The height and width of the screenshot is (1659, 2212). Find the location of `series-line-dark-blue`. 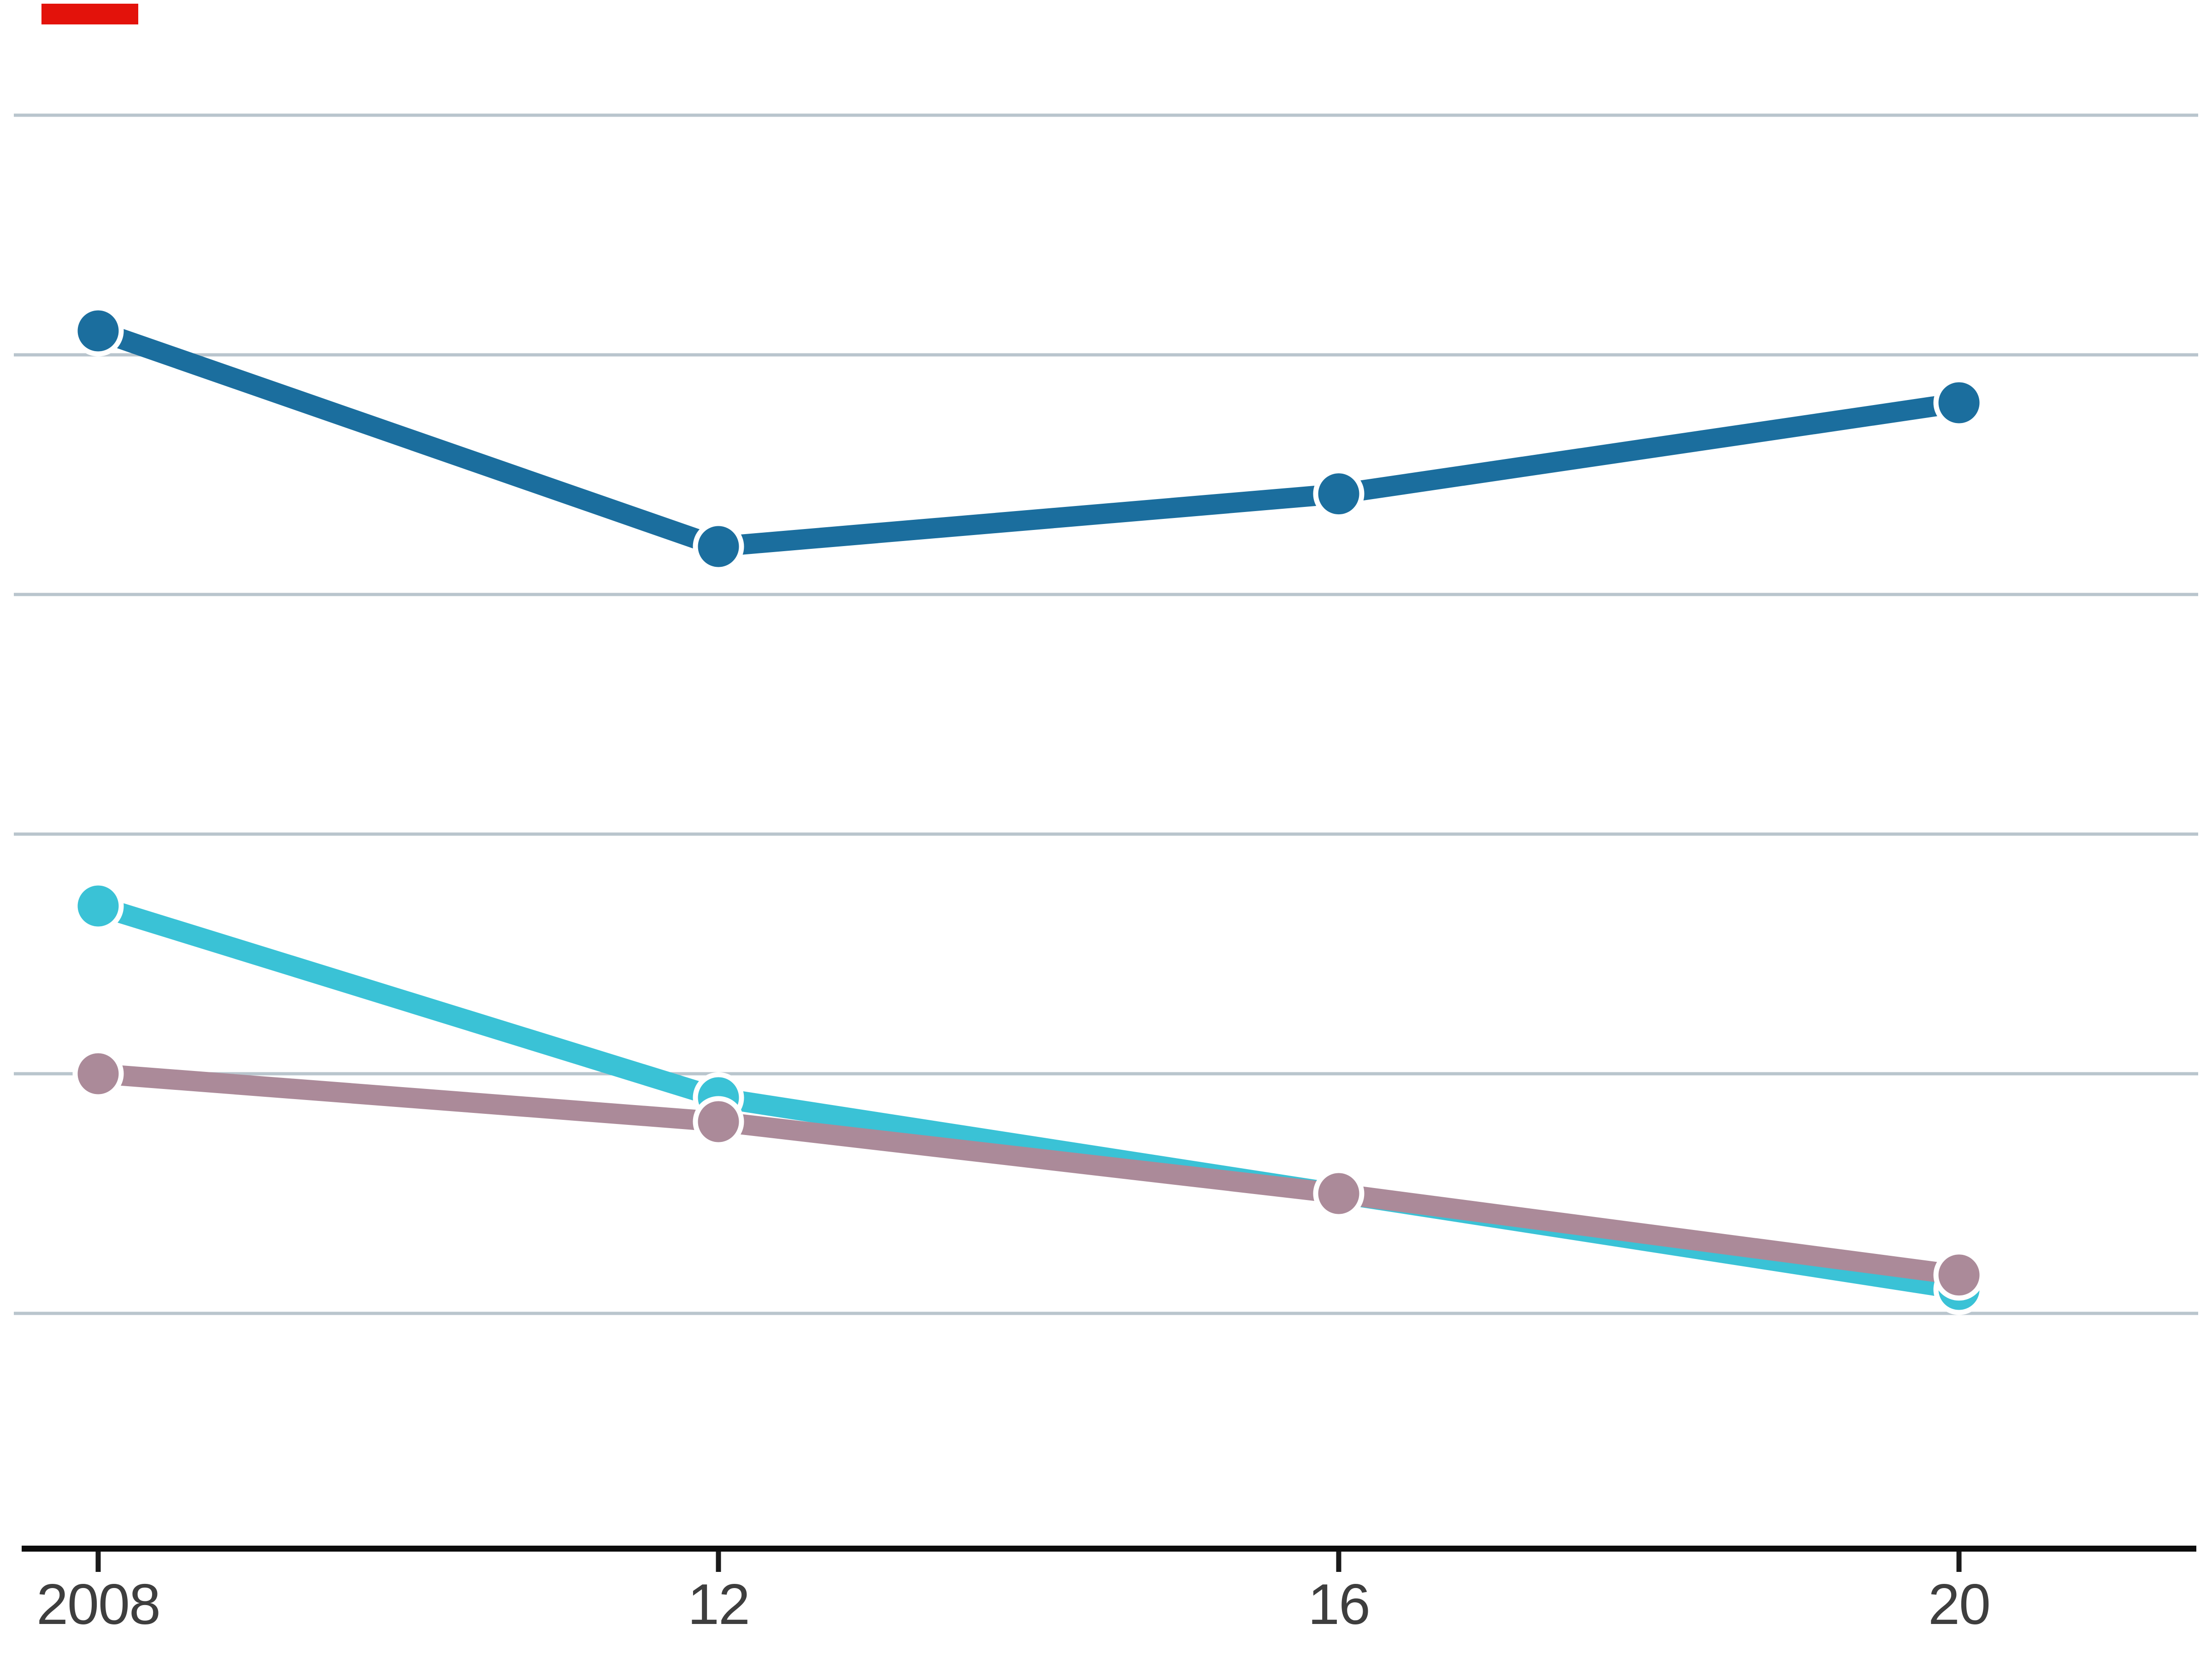

series-line-dark-blue is located at coordinates (1027, 439).